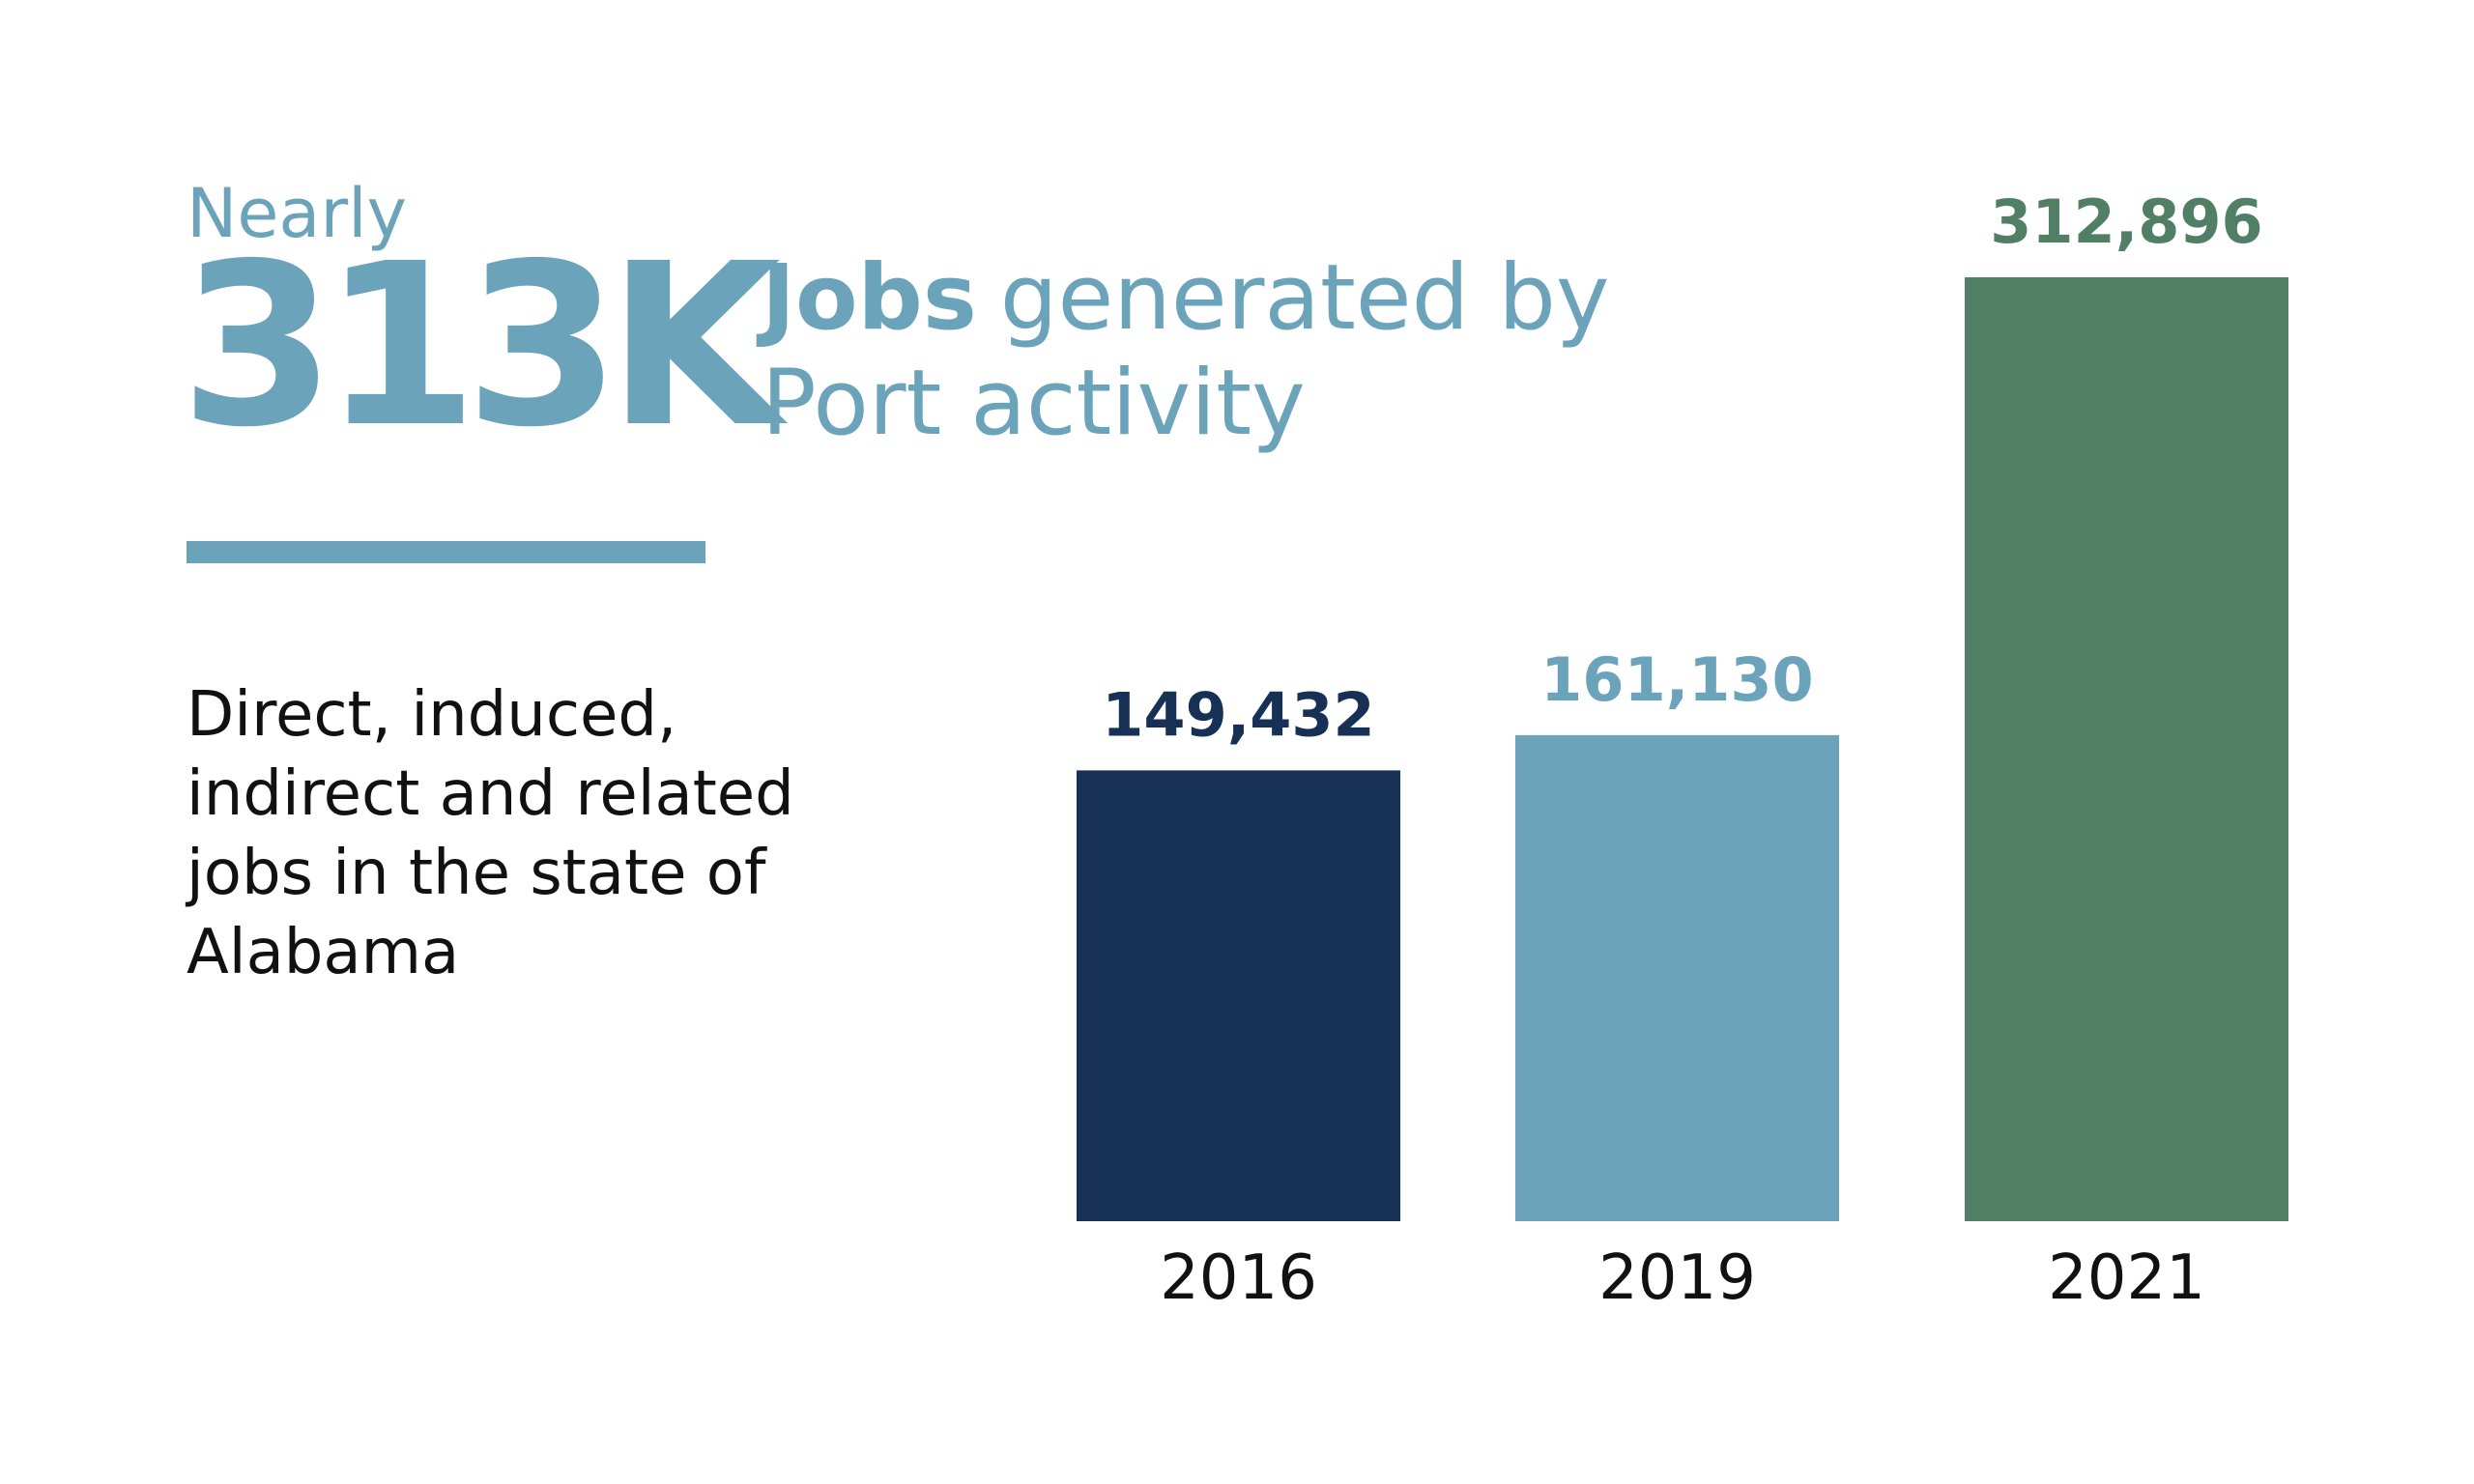 The height and width of the screenshot is (1484, 2474). I want to click on description-line: Alabama, so click(323, 953).